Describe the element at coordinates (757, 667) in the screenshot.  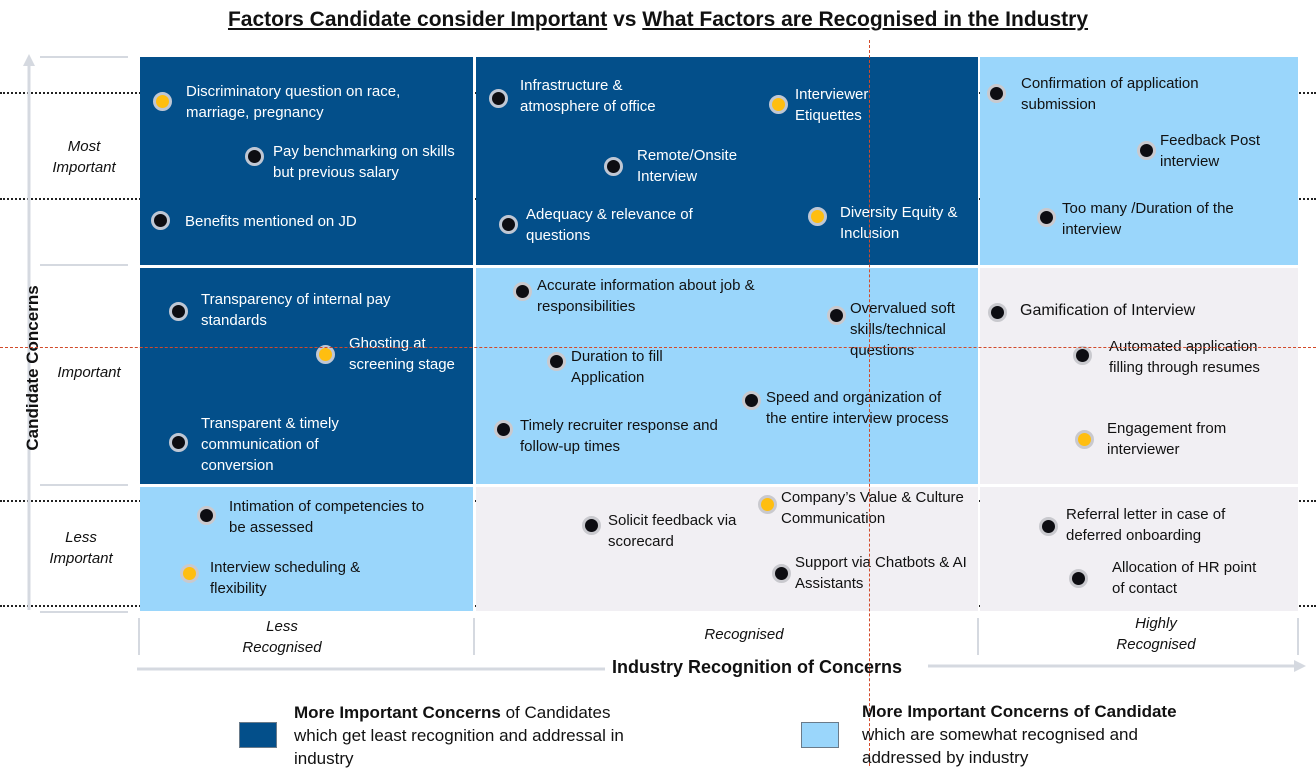
I see `x-axis-label: Industry Recognition of Concerns` at that location.